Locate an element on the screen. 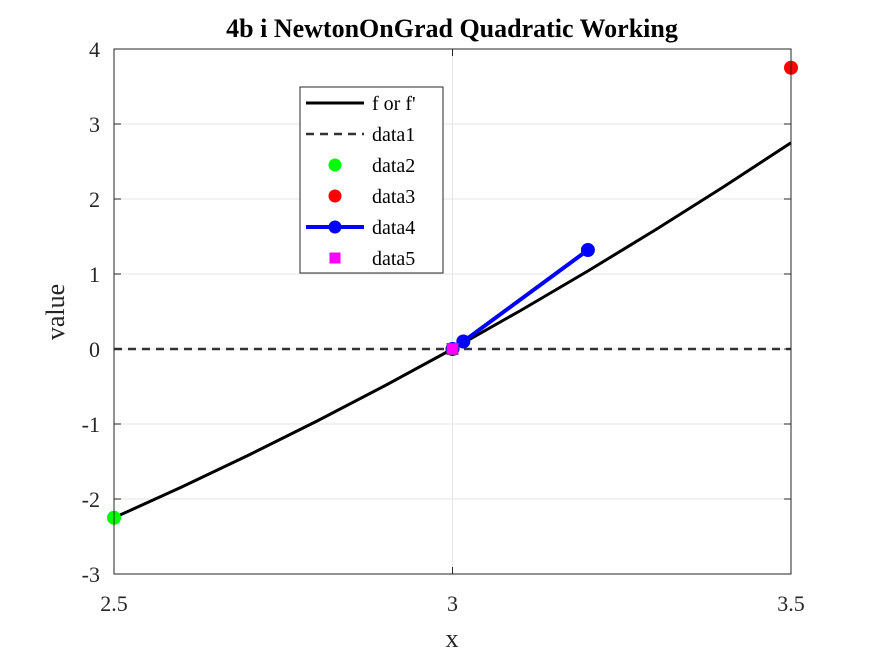 The image size is (875, 656). y-tick-label: 4 is located at coordinates (94, 49).